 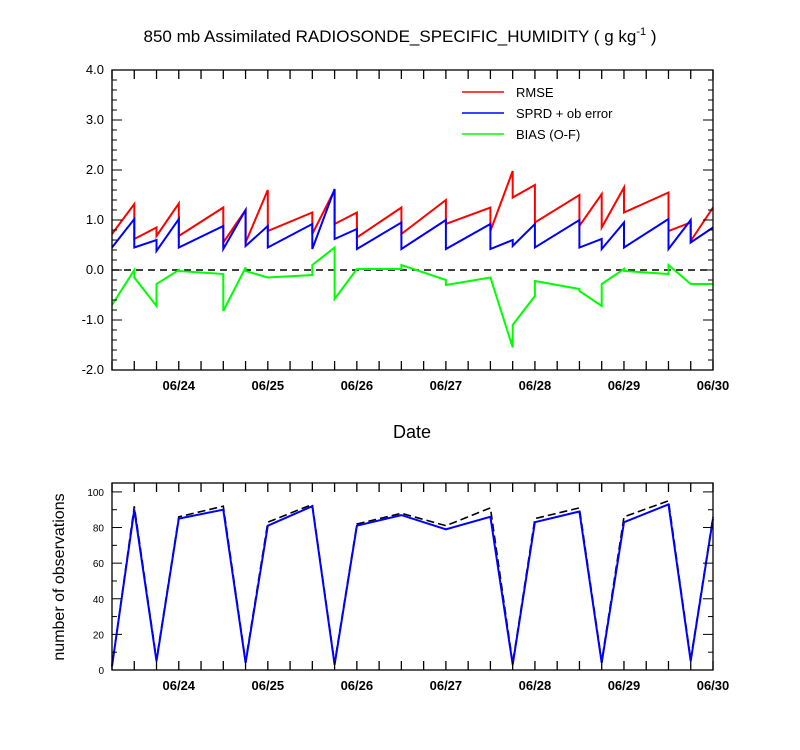 What do you see at coordinates (641, 32) in the screenshot?
I see `chart-title-superscript: -1` at bounding box center [641, 32].